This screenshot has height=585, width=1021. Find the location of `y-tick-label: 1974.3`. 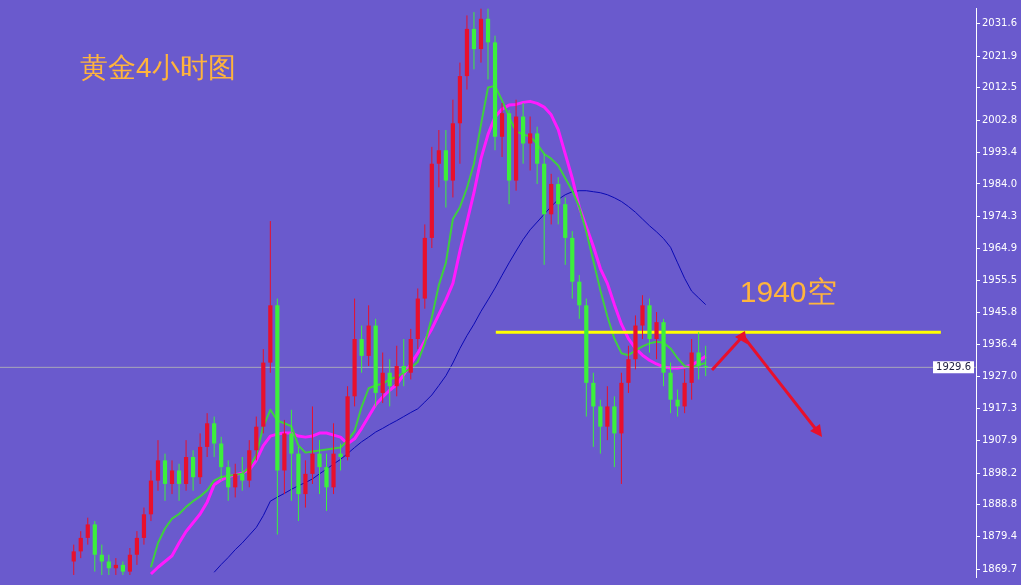

y-tick-label: 1974.3 is located at coordinates (1000, 216).